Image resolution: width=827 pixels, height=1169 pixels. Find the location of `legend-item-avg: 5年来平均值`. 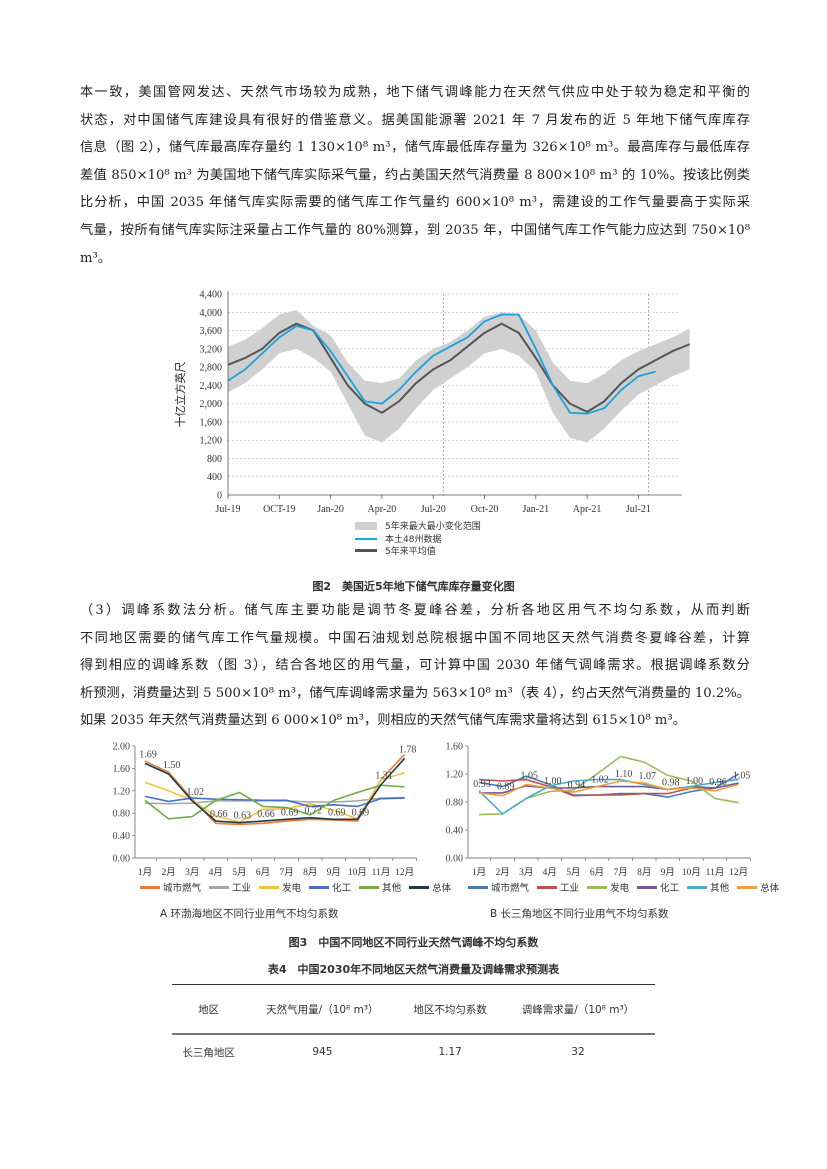

legend-item-avg: 5年来平均值 is located at coordinates (395, 550).